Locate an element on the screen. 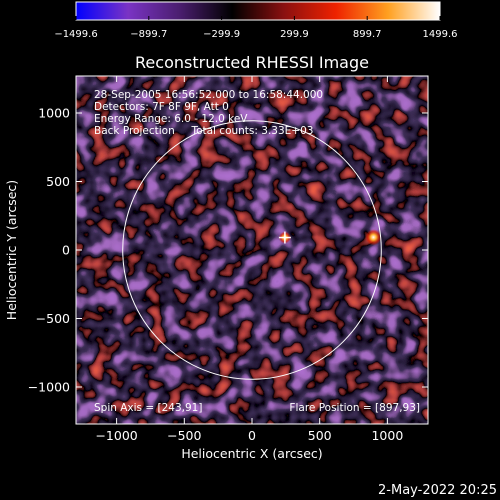 Image resolution: width=500 pixels, height=500 pixels. chart-title: Reconstructed RHESSI Image is located at coordinates (252, 62).